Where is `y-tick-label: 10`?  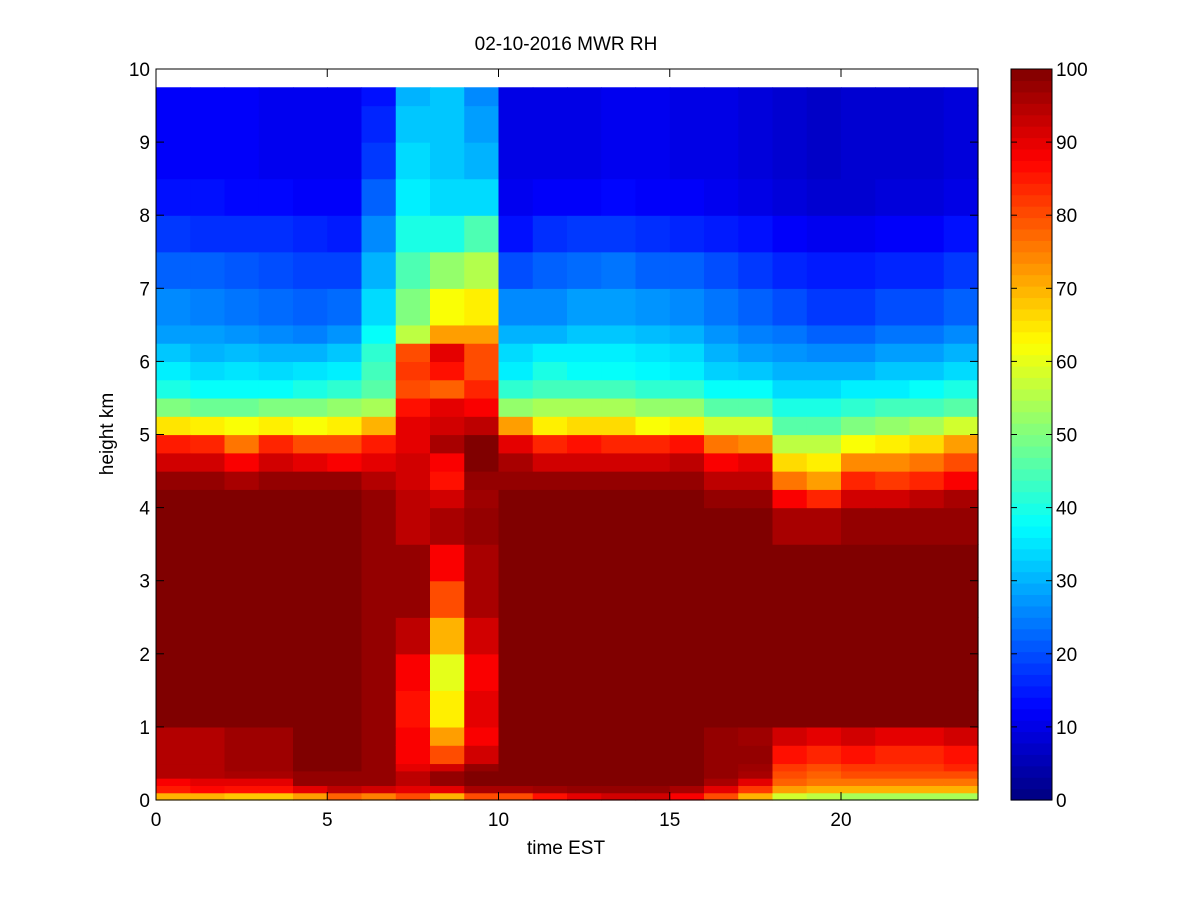
y-tick-label: 10 is located at coordinates (139, 70).